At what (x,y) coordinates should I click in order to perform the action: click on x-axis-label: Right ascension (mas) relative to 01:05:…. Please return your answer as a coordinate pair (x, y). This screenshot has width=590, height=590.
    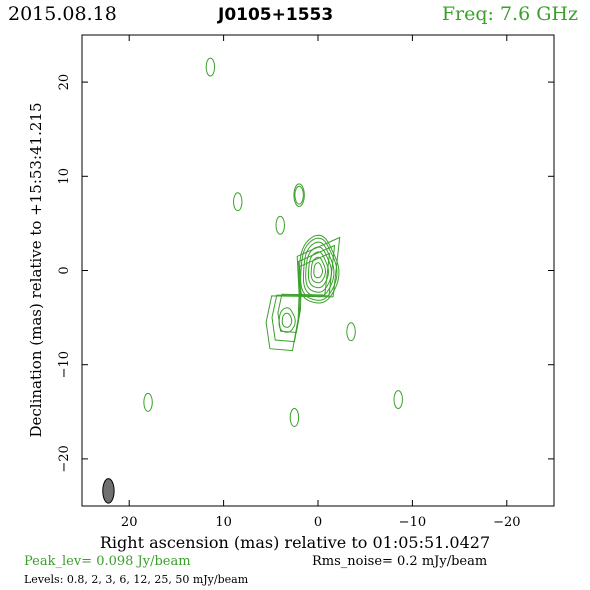
    Looking at the image, I should click on (295, 542).